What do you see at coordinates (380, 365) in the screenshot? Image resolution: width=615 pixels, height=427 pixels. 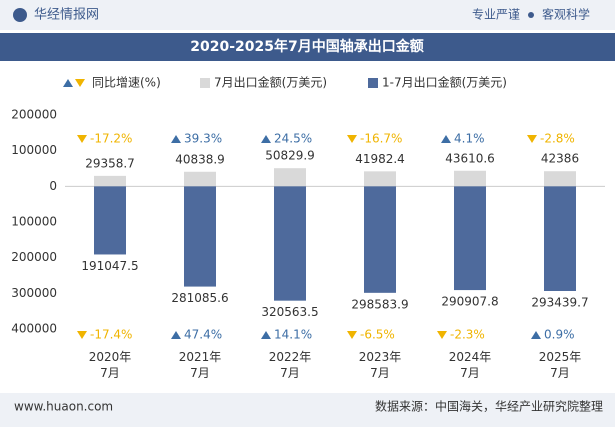 I see `x-tick-label: 2023年7月` at bounding box center [380, 365].